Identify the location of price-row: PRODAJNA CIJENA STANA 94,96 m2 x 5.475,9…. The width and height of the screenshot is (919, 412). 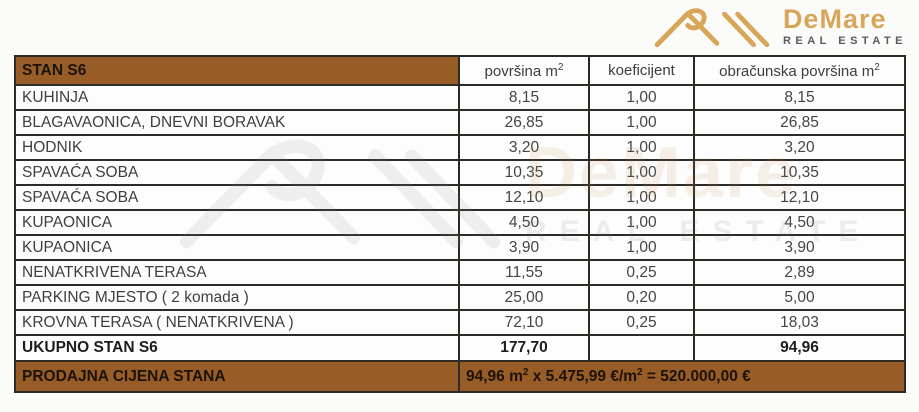
(460, 376).